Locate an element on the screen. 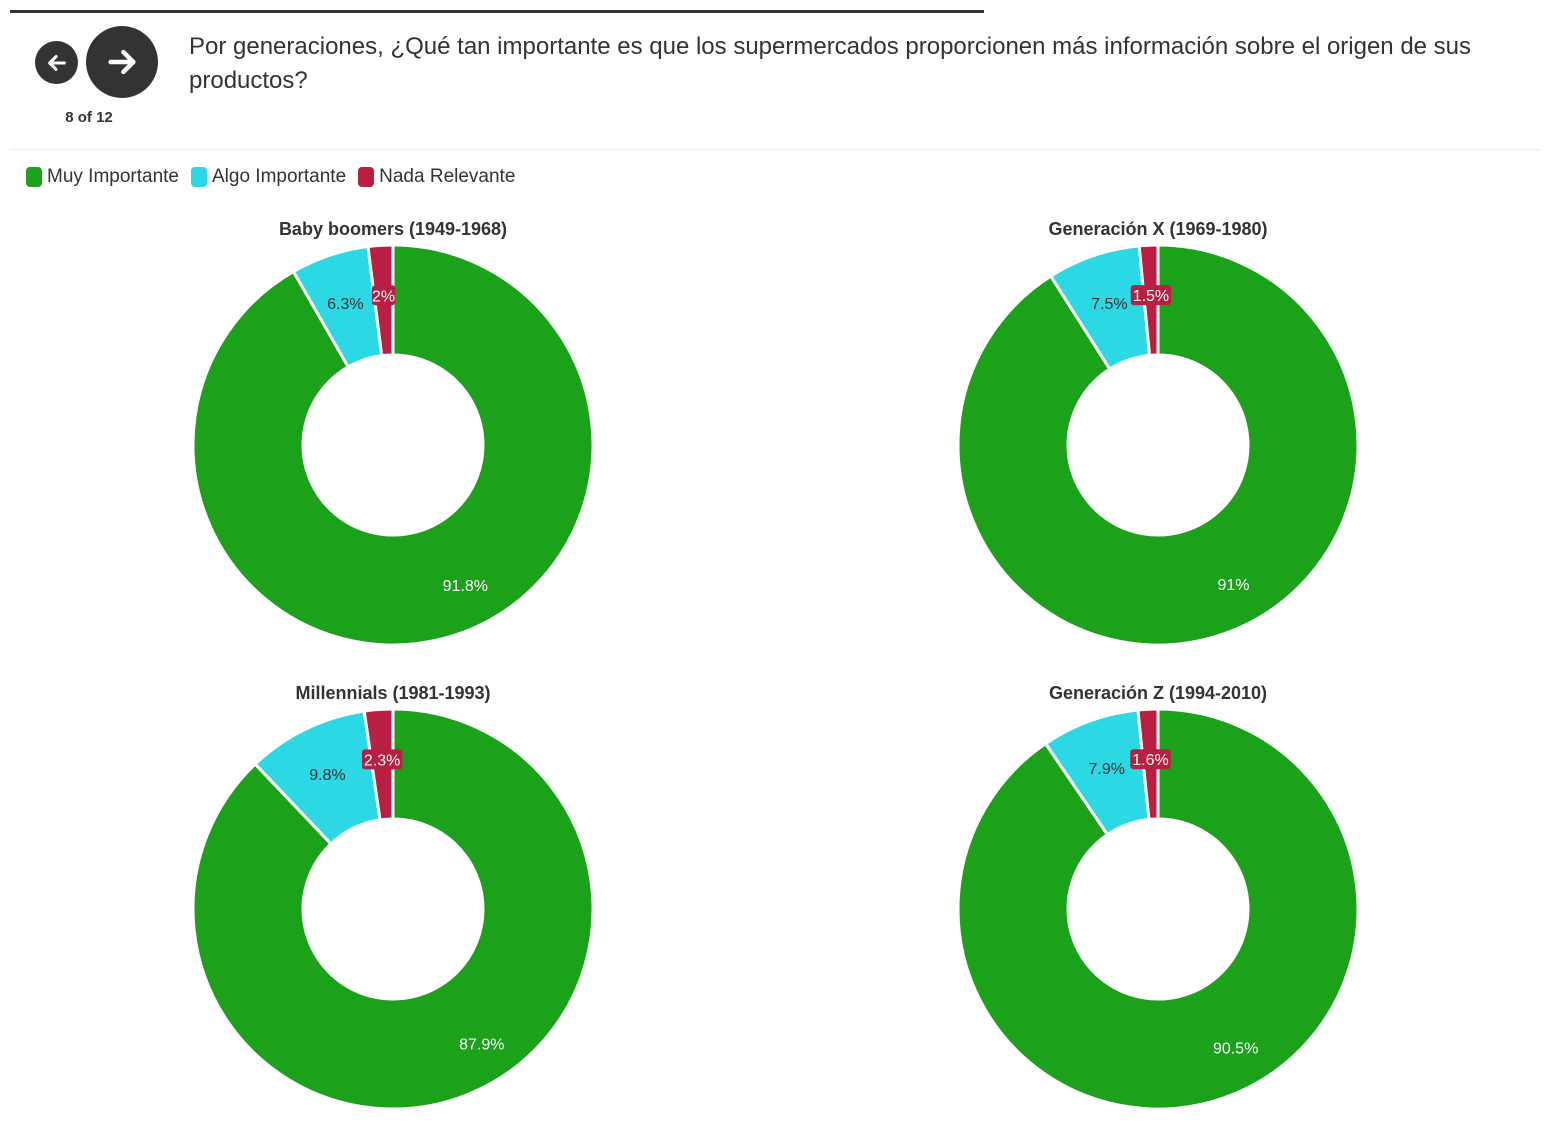  slice-label: 90.5% is located at coordinates (1235, 1049).